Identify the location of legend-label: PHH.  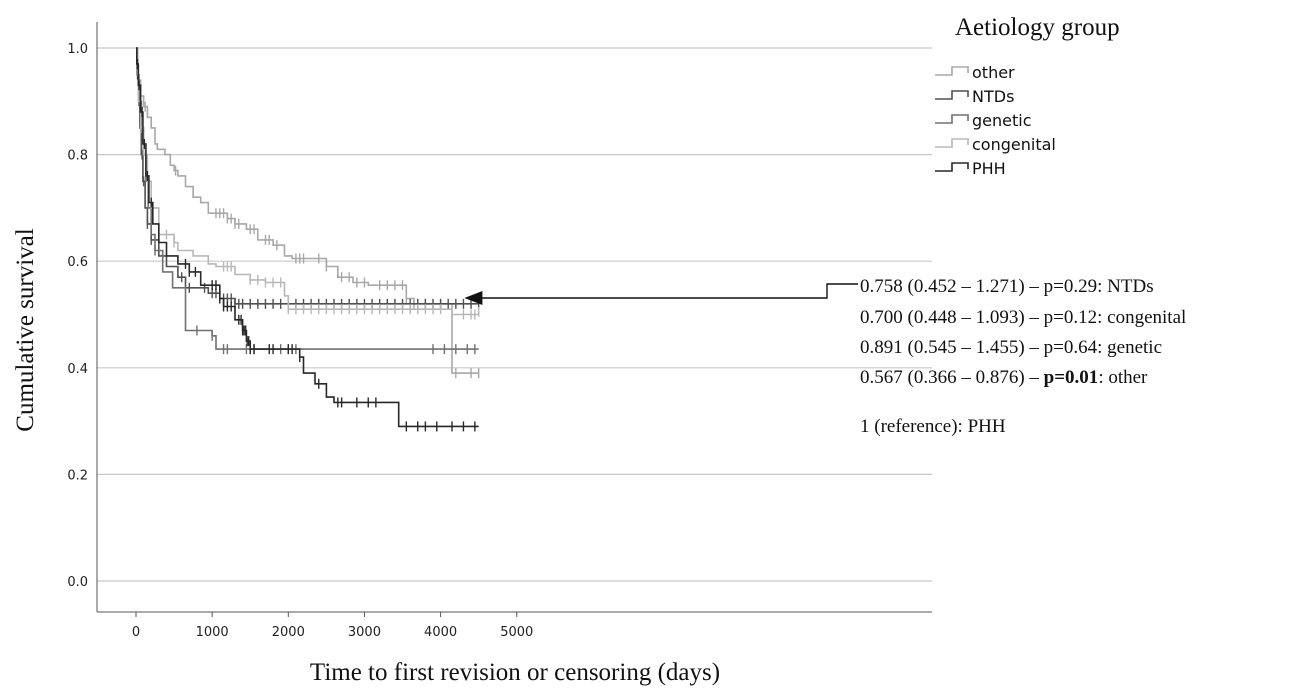
(989, 168).